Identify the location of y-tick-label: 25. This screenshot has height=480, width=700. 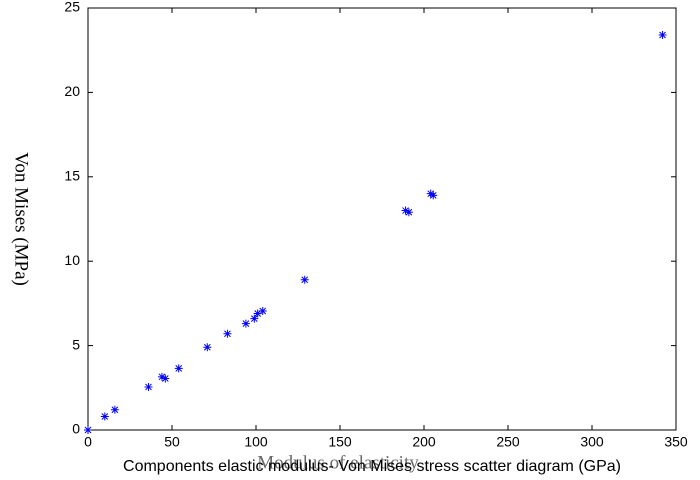
(72, 7).